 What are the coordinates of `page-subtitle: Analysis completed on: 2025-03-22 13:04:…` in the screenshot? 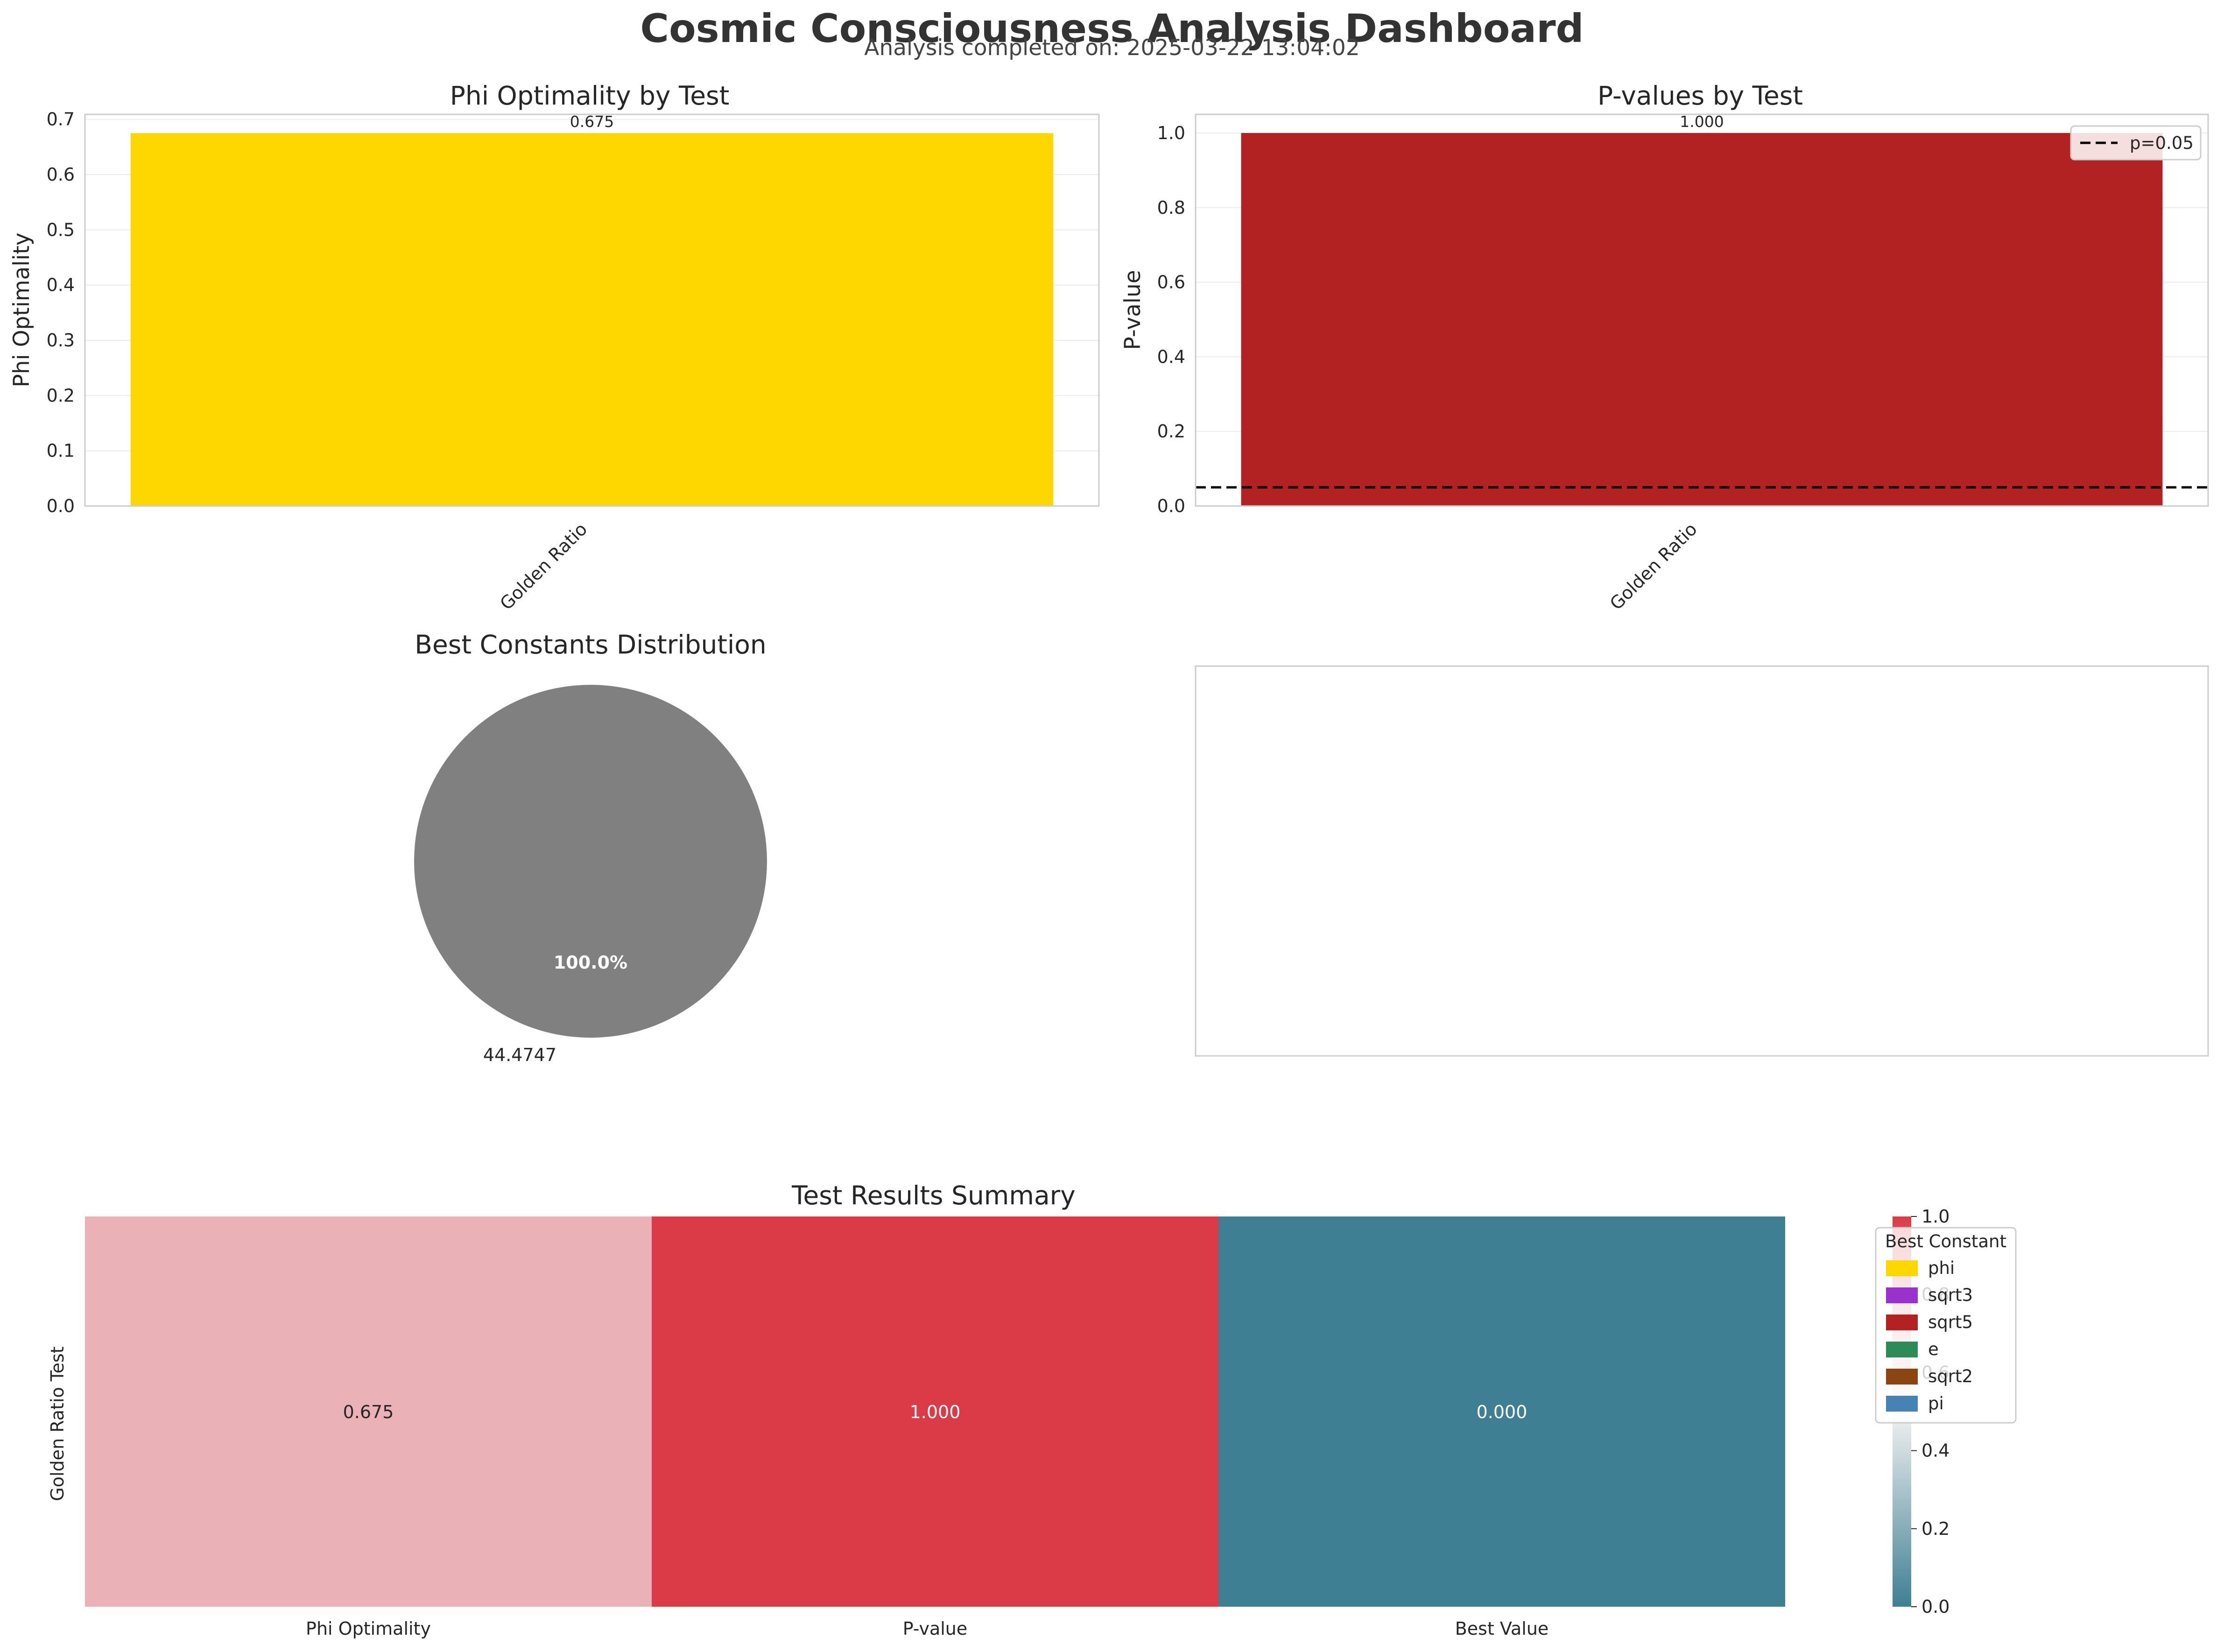 It's located at (1111, 48).